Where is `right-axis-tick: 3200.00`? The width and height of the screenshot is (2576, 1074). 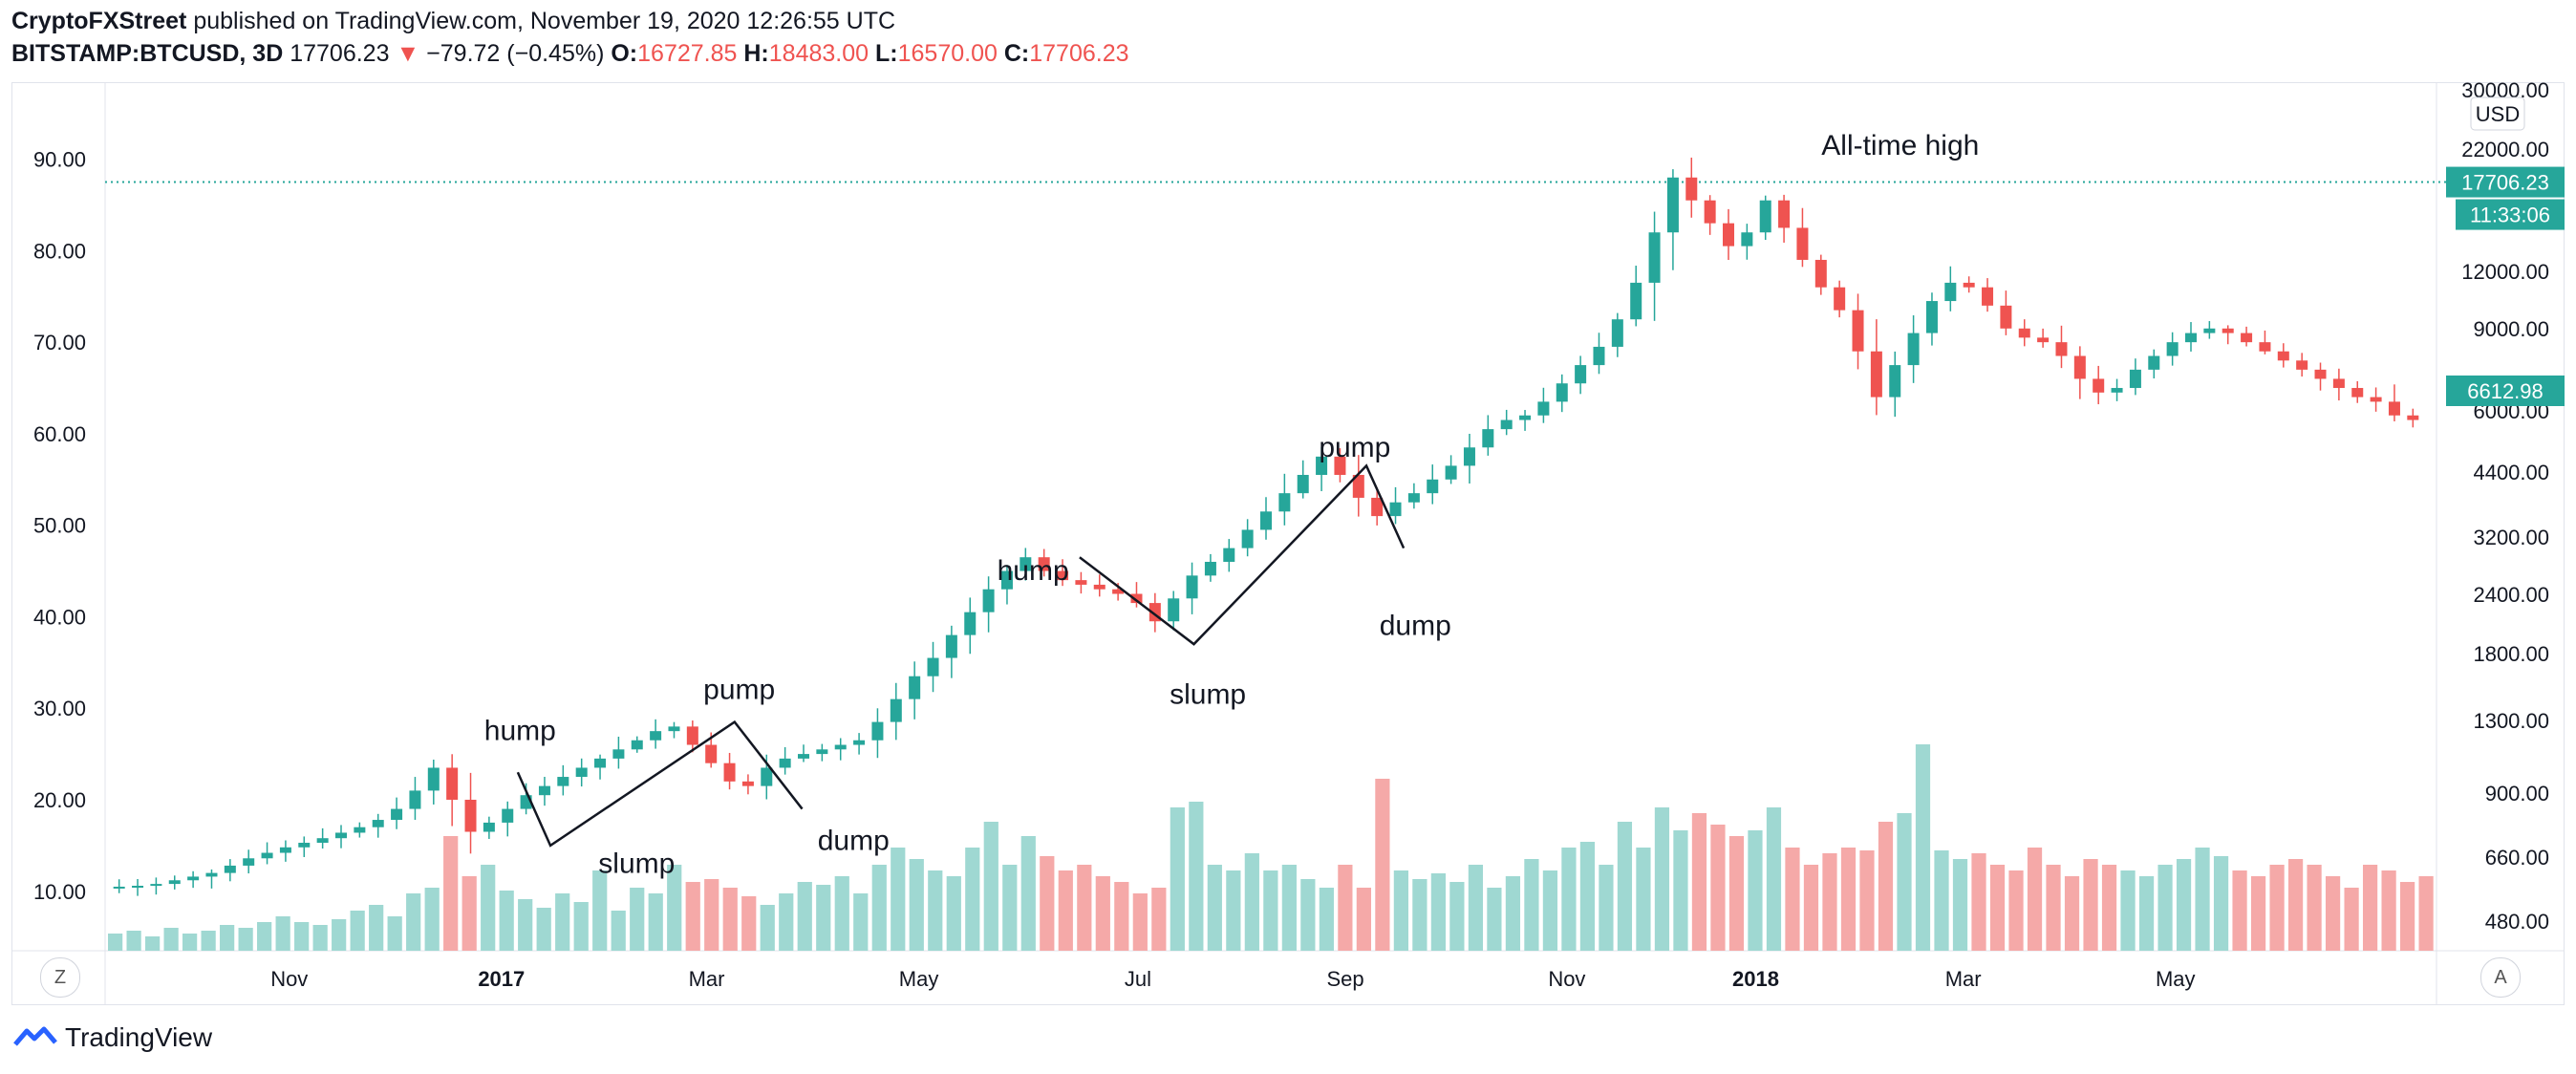
right-axis-tick: 3200.00 is located at coordinates (2511, 537).